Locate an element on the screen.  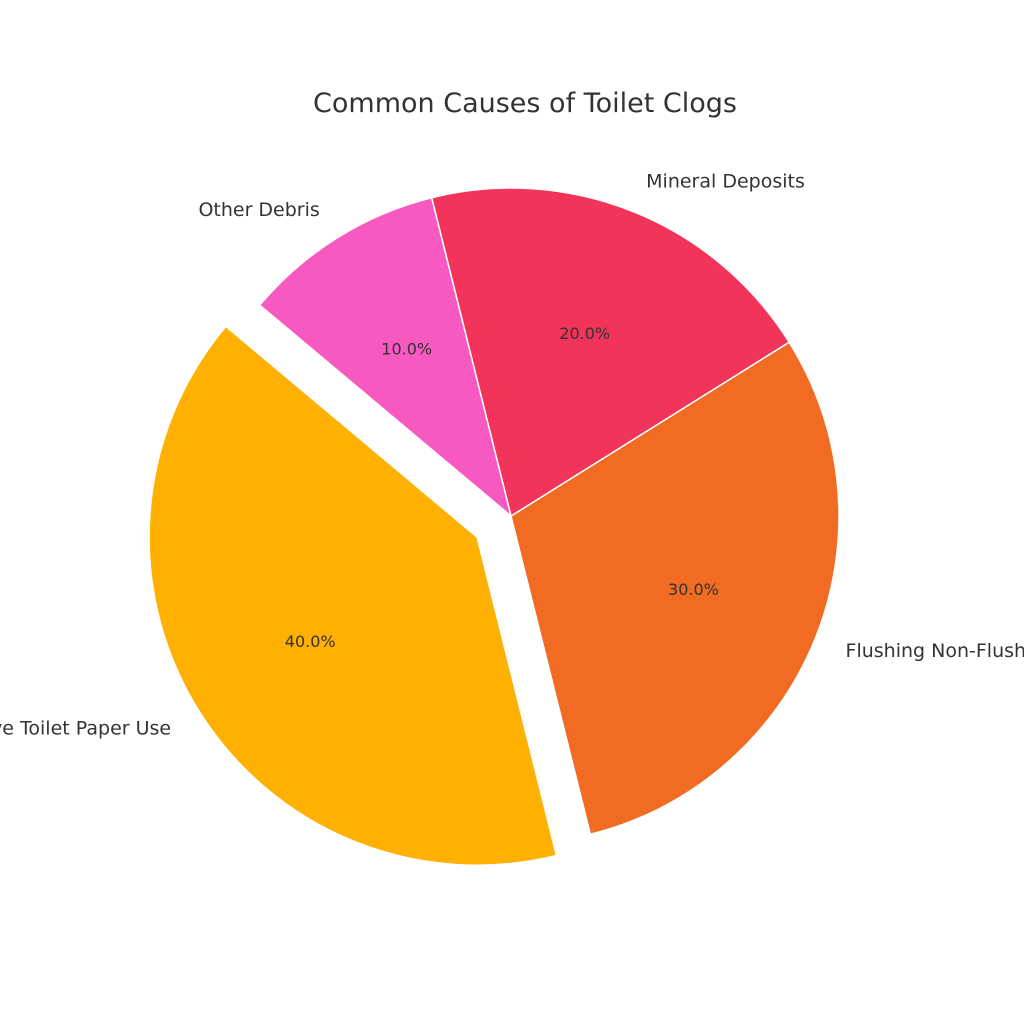
category-label-mineral-deposits: Mineral Deposits is located at coordinates (725, 181).